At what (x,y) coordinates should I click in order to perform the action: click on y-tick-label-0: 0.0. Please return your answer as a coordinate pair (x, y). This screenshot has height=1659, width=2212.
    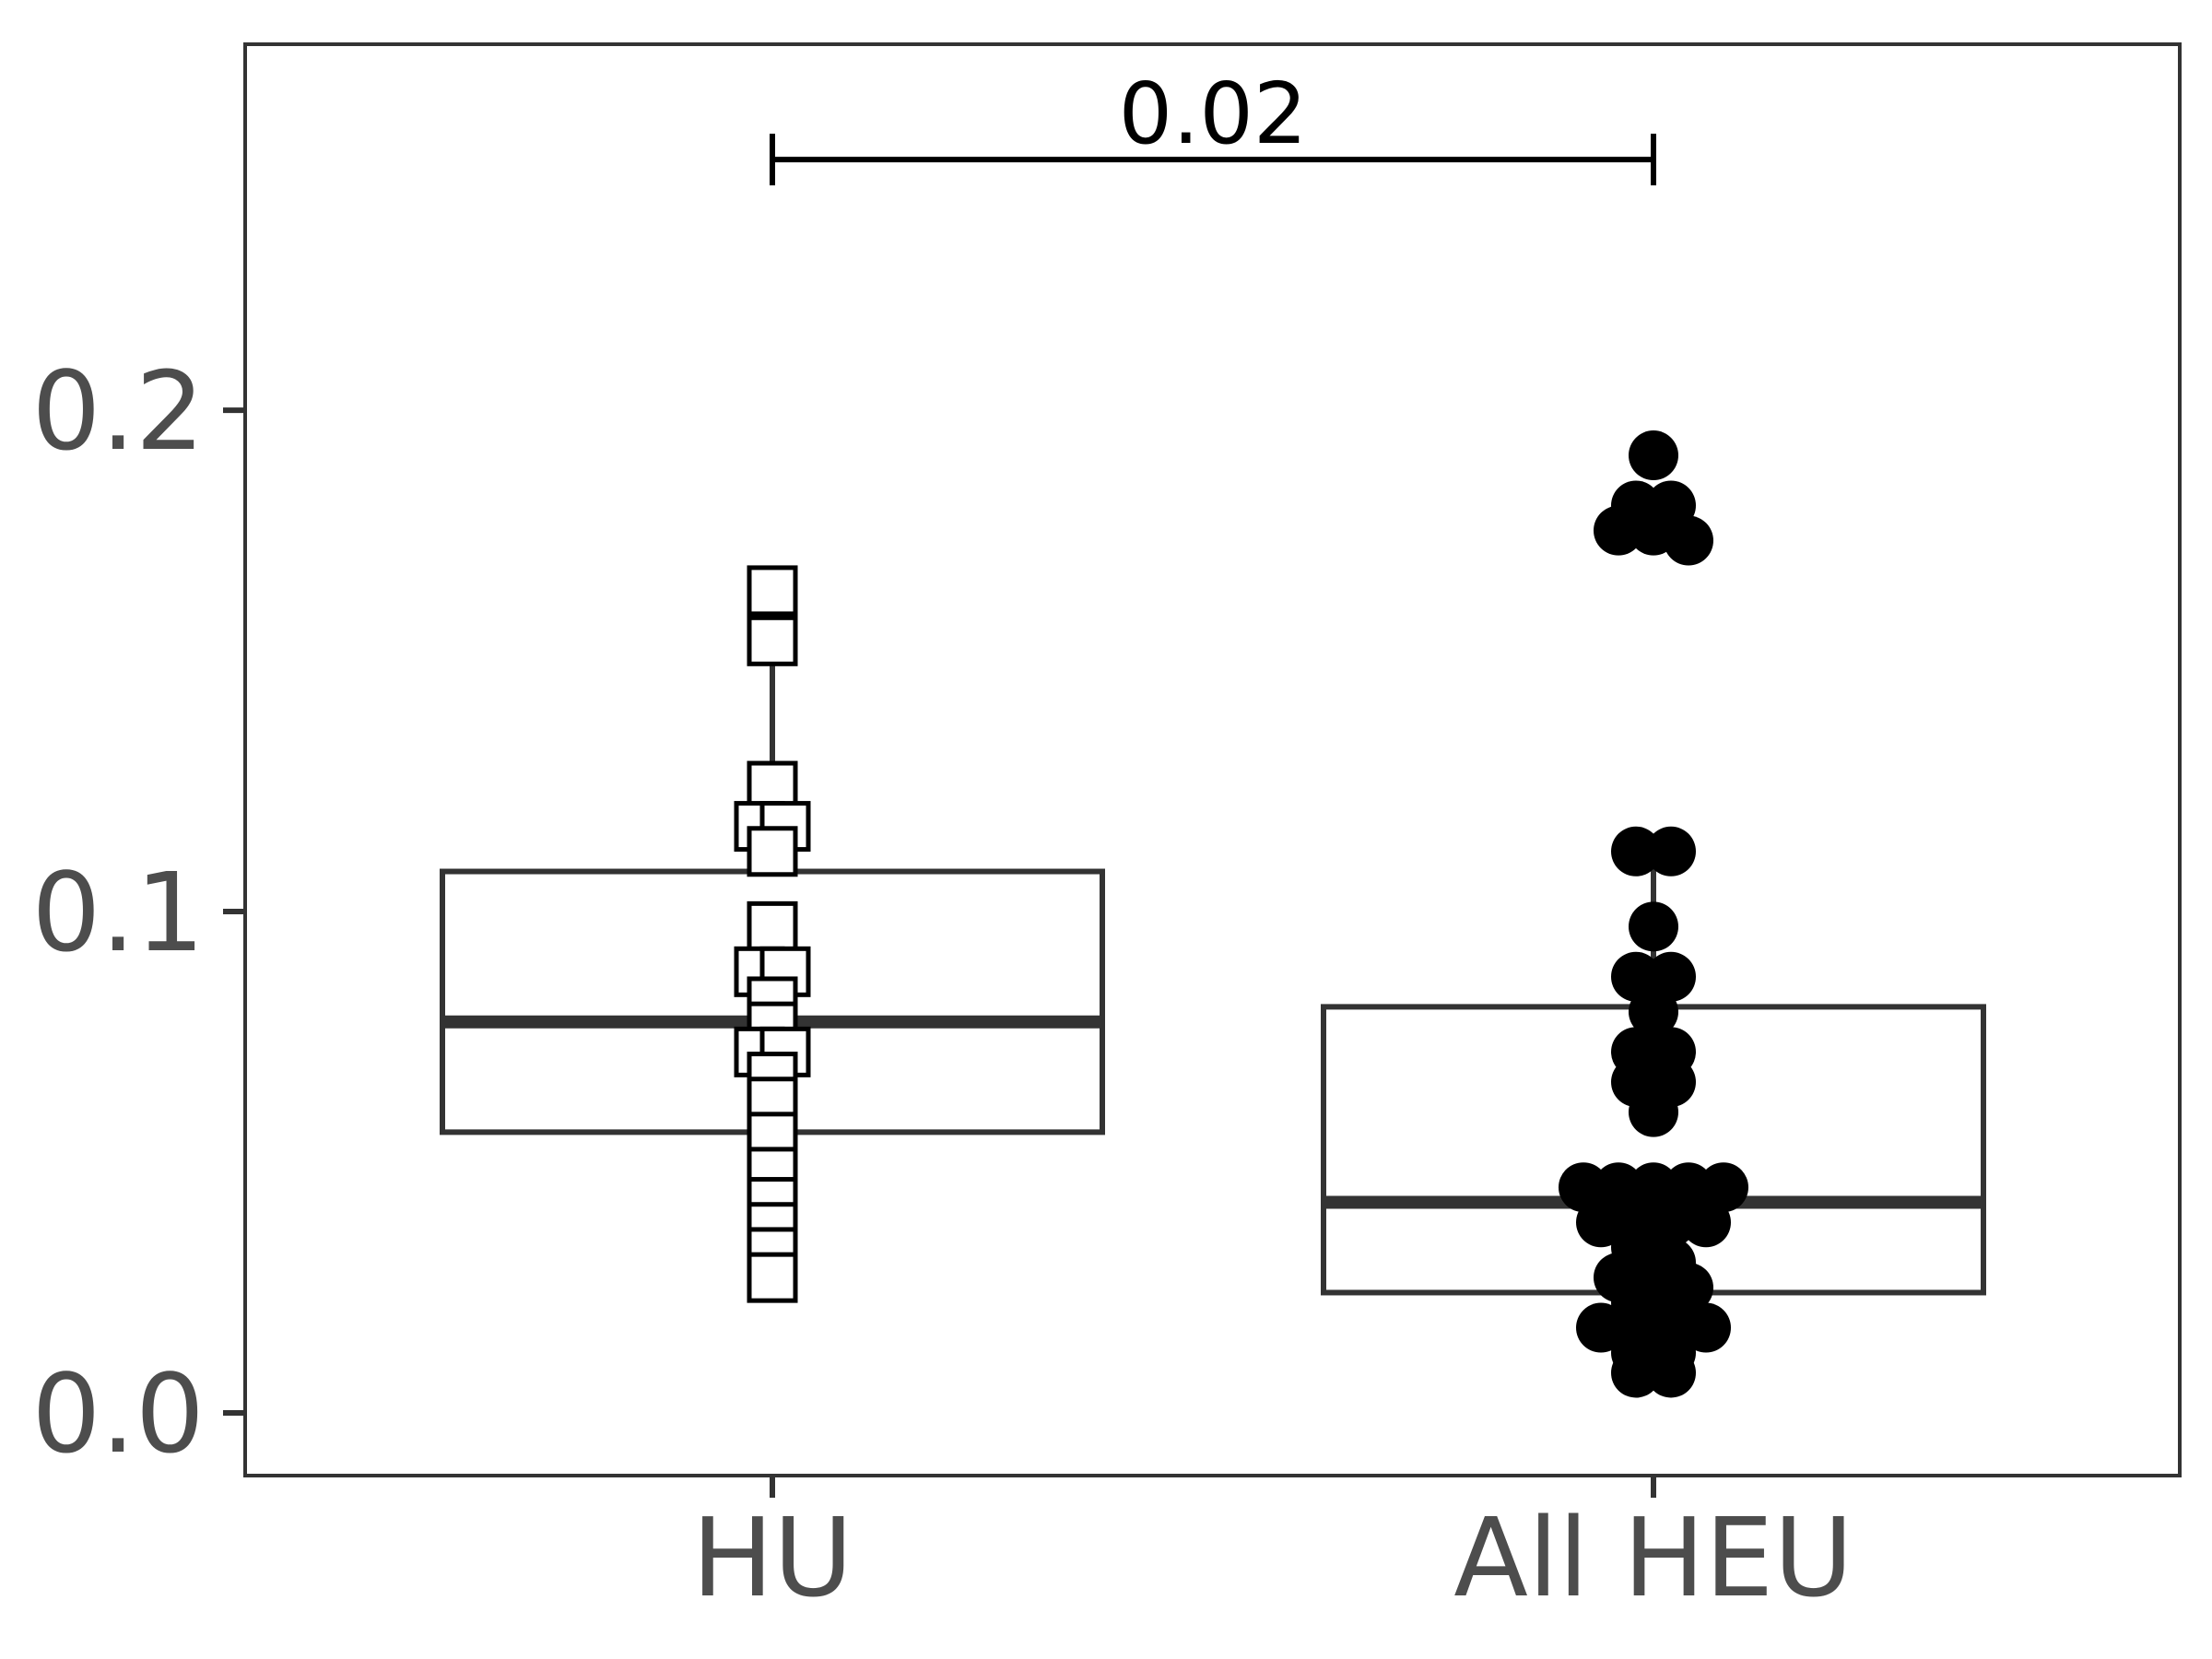
    Looking at the image, I should click on (118, 1413).